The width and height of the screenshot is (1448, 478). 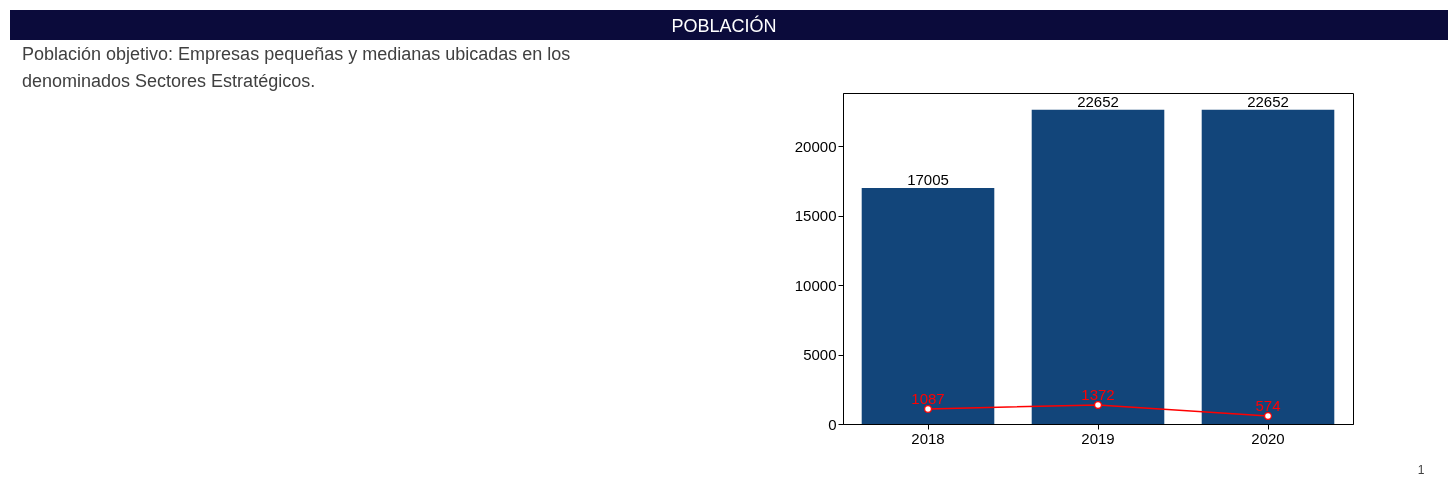 I want to click on x-tick-label: 2020, so click(x=1268, y=438).